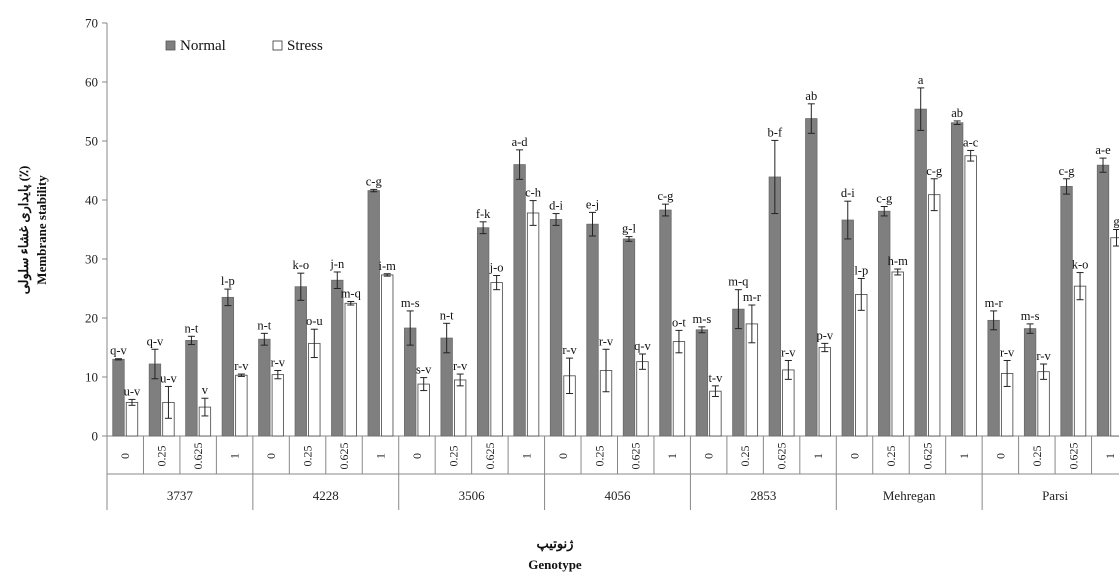 The height and width of the screenshot is (576, 1119). Describe the element at coordinates (424, 370) in the screenshot. I see `significance-label: s-v` at that location.